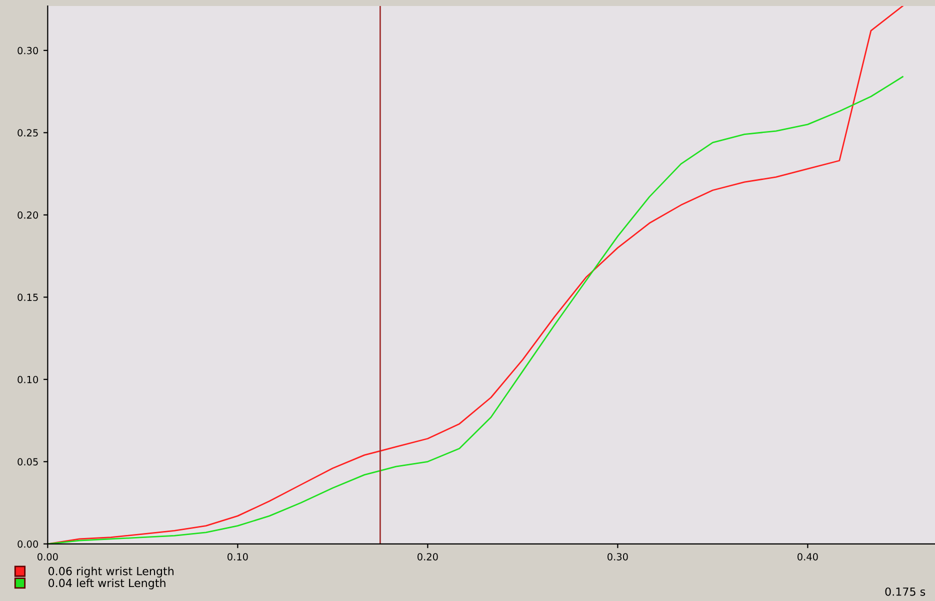 The height and width of the screenshot is (601, 935). What do you see at coordinates (28, 462) in the screenshot?
I see `y-tick-label: 0.05` at bounding box center [28, 462].